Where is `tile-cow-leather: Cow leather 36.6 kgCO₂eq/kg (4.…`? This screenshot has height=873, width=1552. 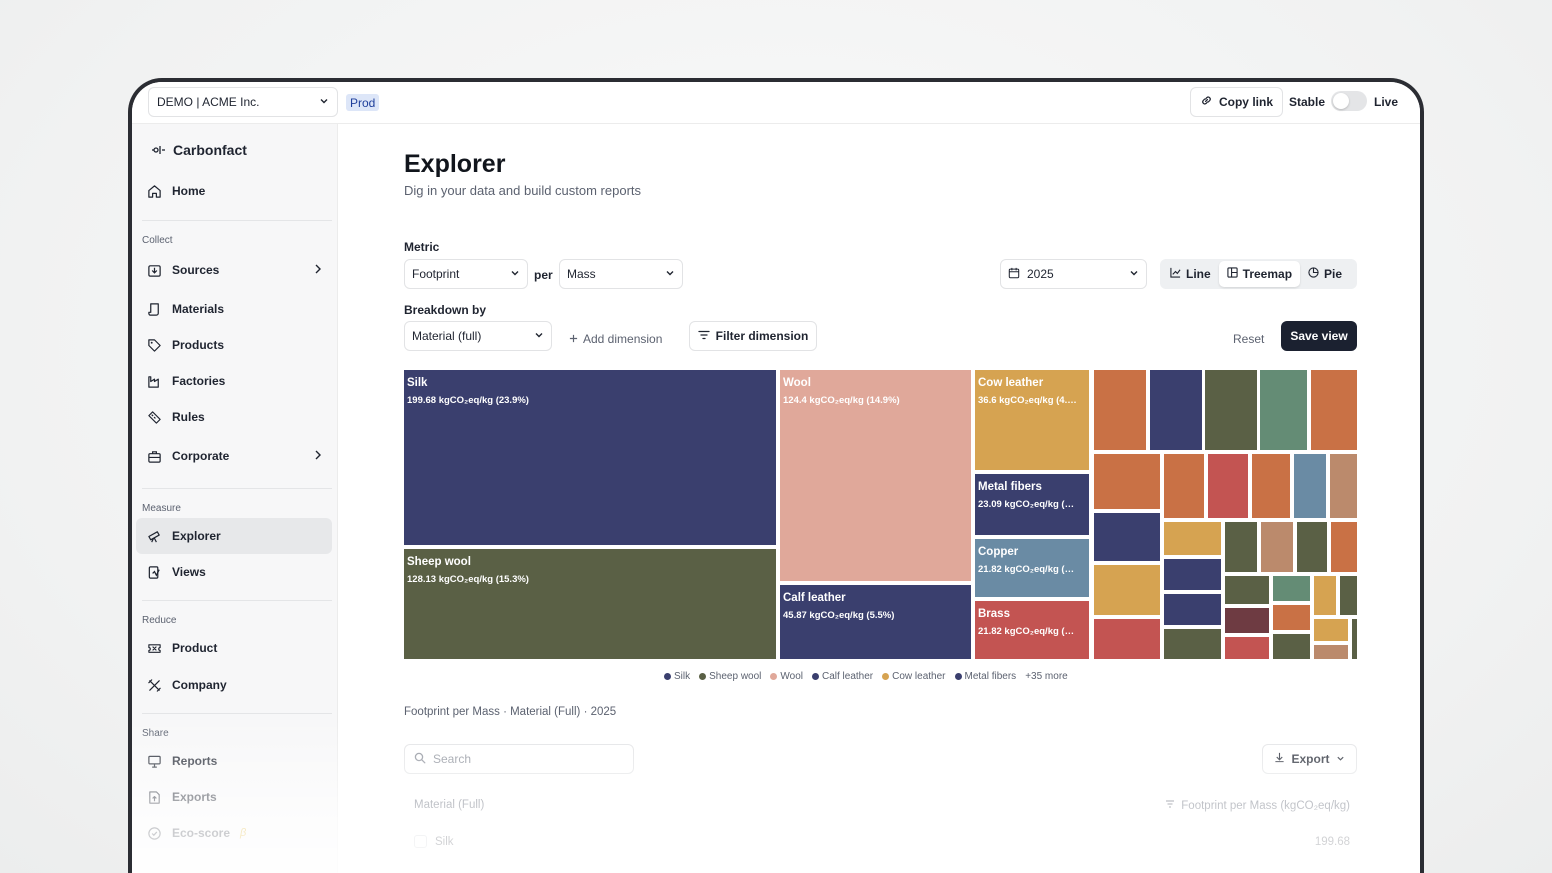
tile-cow-leather: Cow leather 36.6 kgCO₂eq/kg (4.… is located at coordinates (1032, 420).